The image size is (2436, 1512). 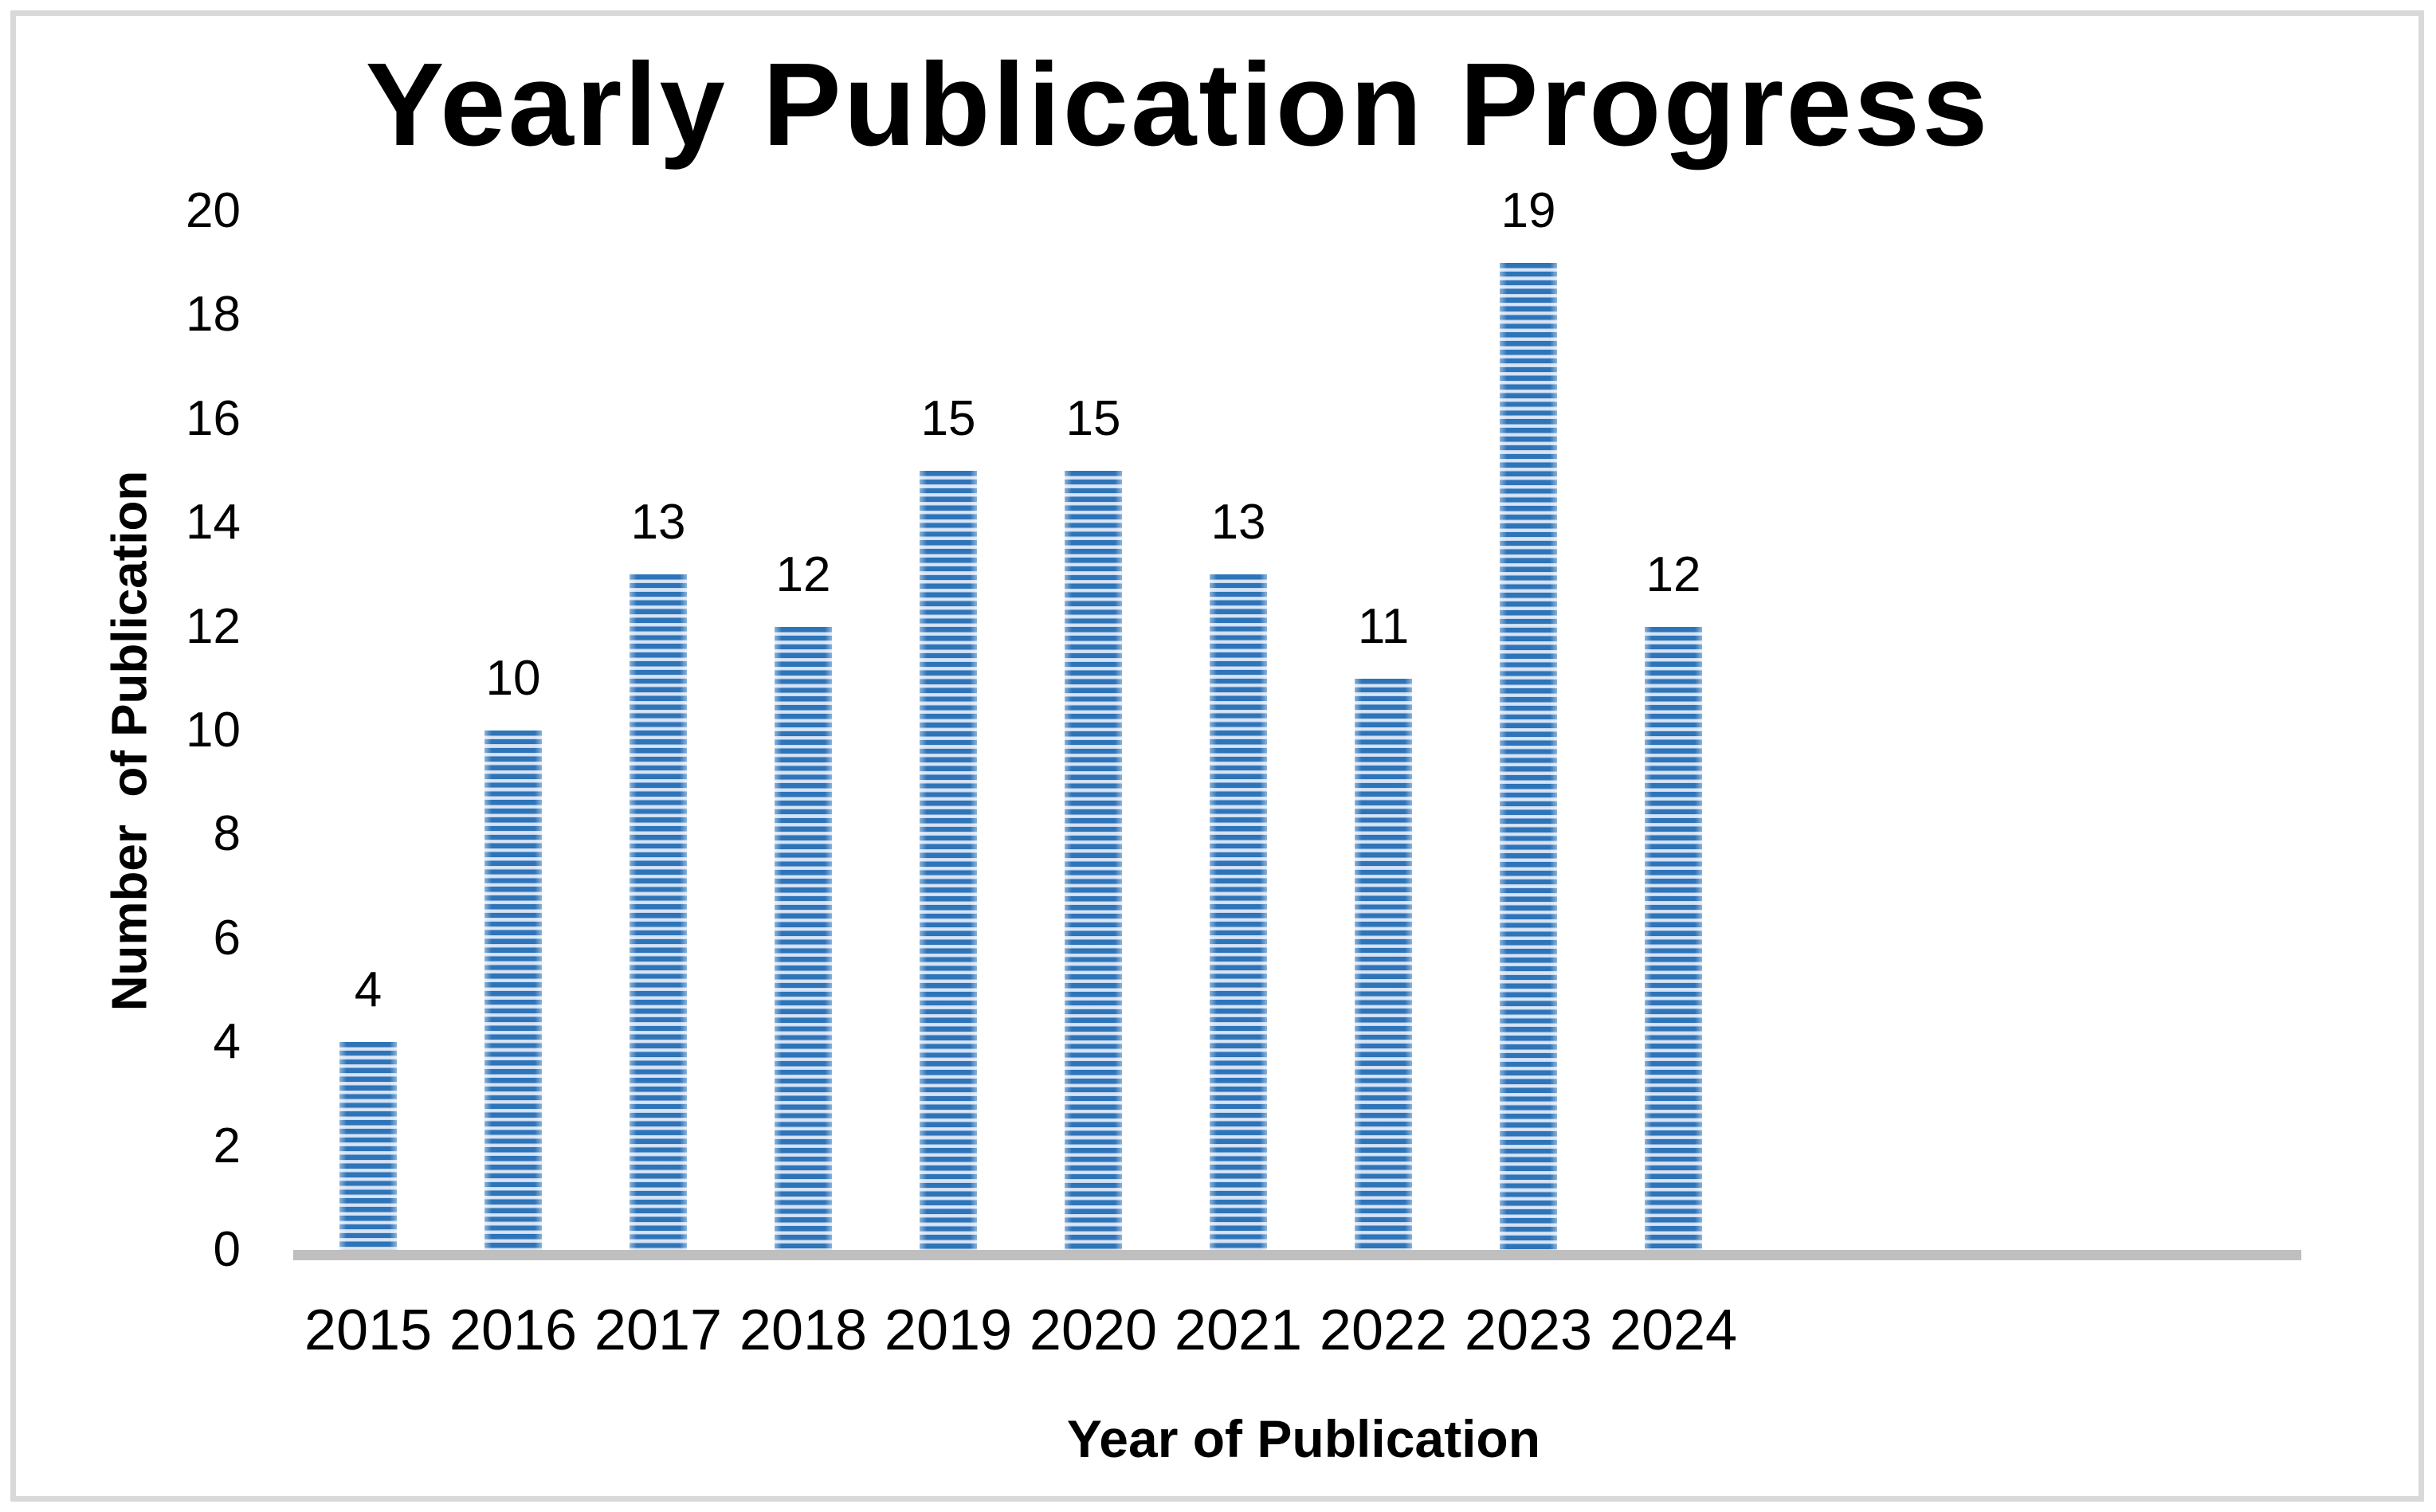 What do you see at coordinates (368, 990) in the screenshot?
I see `bar-value-label-2015: 4` at bounding box center [368, 990].